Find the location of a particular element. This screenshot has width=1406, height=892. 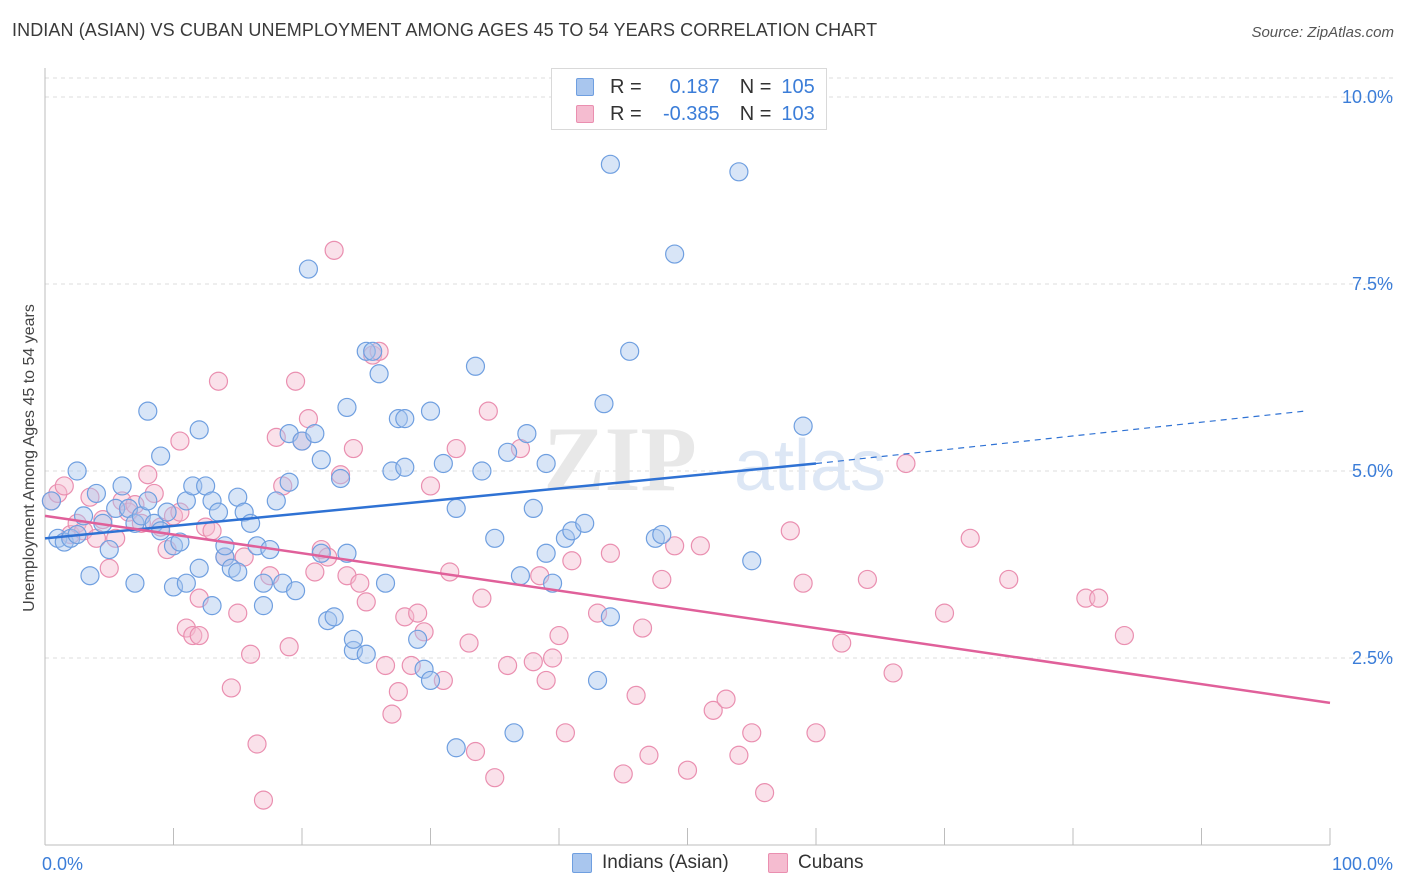

legend-item-cubans: Cubans is located at coordinates (816, 863).